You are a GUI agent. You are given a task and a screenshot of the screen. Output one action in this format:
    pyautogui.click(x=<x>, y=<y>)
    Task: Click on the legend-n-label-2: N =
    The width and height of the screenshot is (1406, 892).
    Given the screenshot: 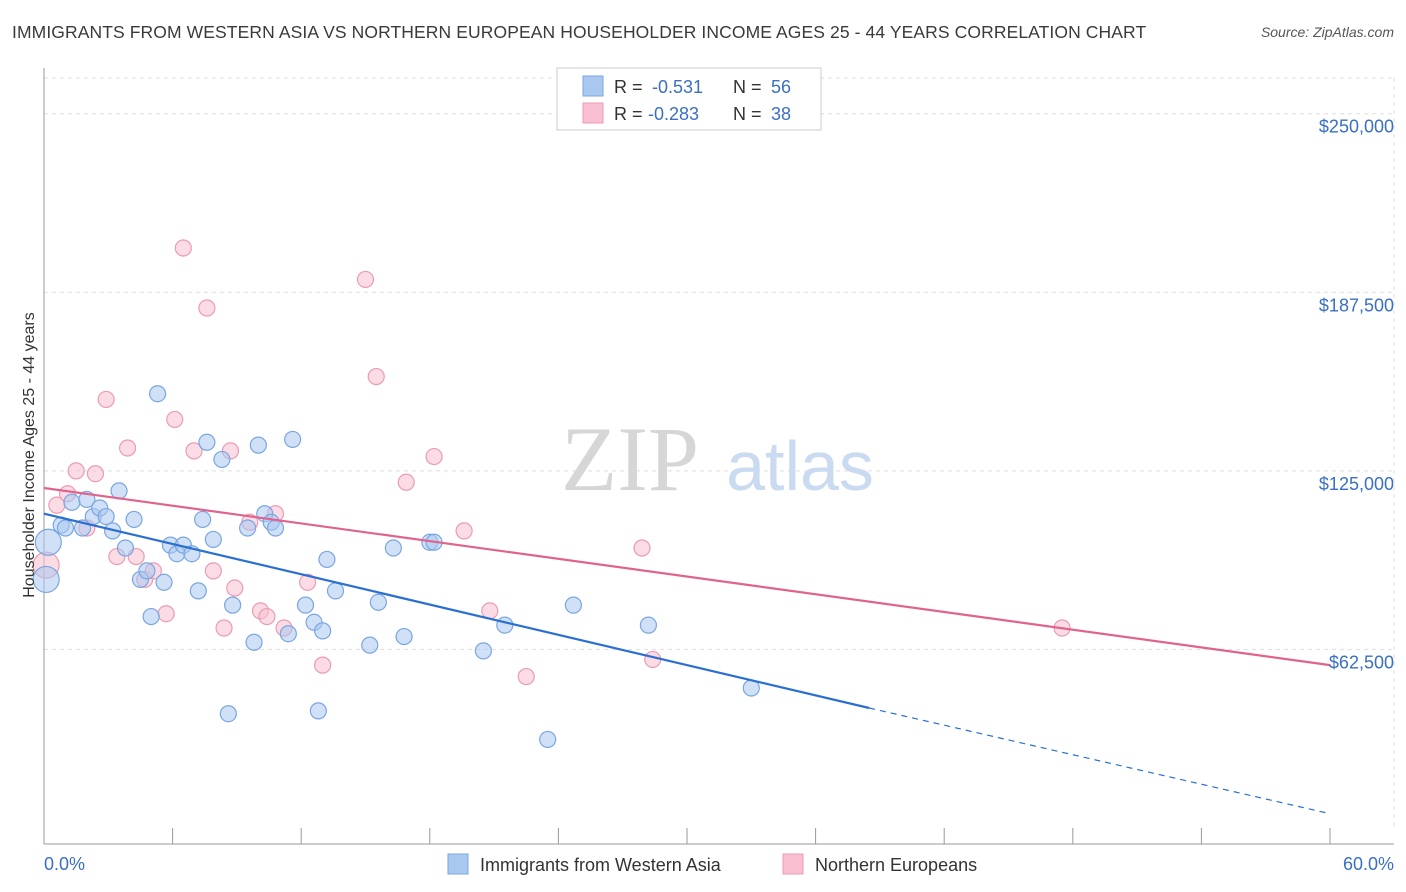 What is the action you would take?
    pyautogui.click(x=747, y=114)
    